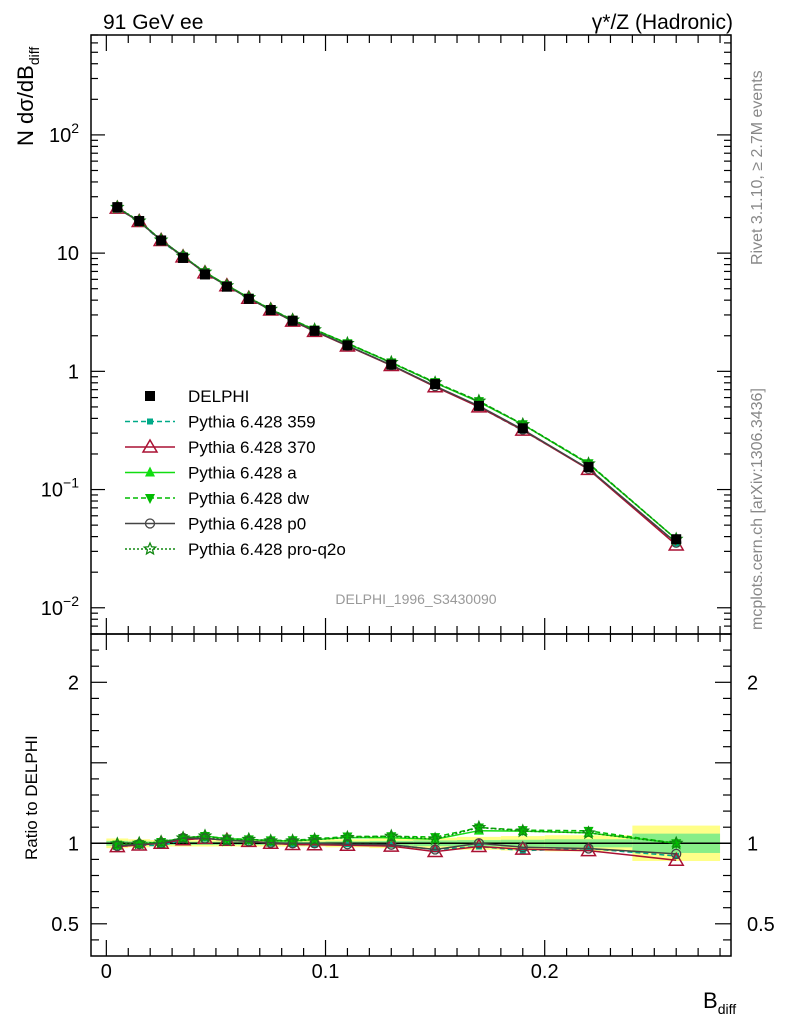 The width and height of the screenshot is (786, 1024). Describe the element at coordinates (68, 254) in the screenshot. I see `main-ytick-label: 10` at that location.